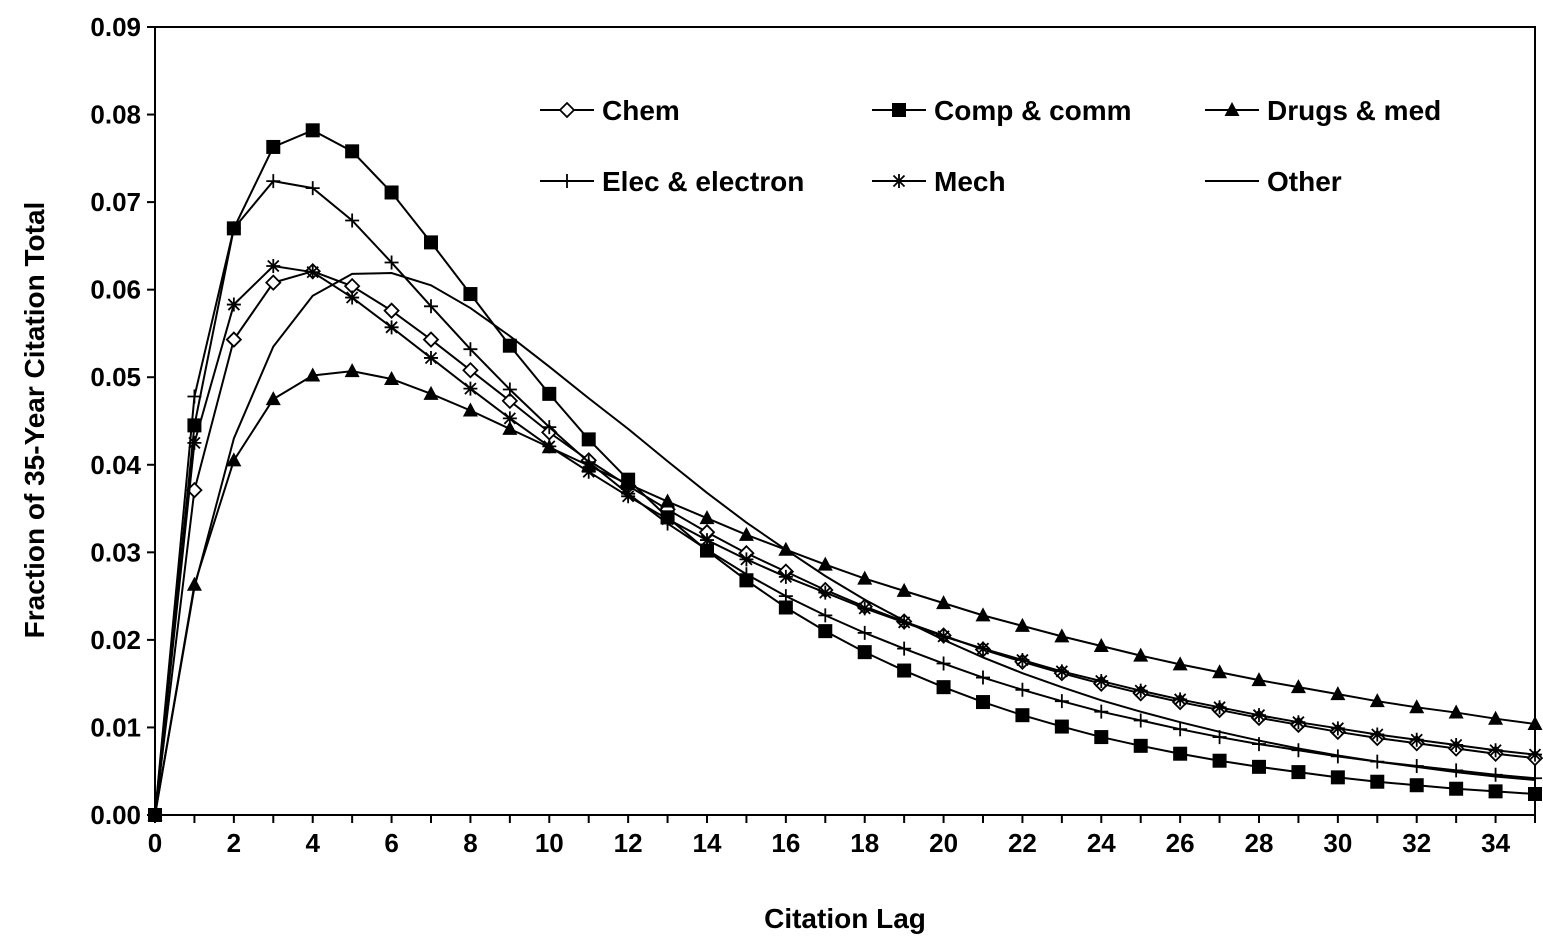 Image resolution: width=1543 pixels, height=940 pixels. What do you see at coordinates (155, 843) in the screenshot?
I see `x-tick-label: 0` at bounding box center [155, 843].